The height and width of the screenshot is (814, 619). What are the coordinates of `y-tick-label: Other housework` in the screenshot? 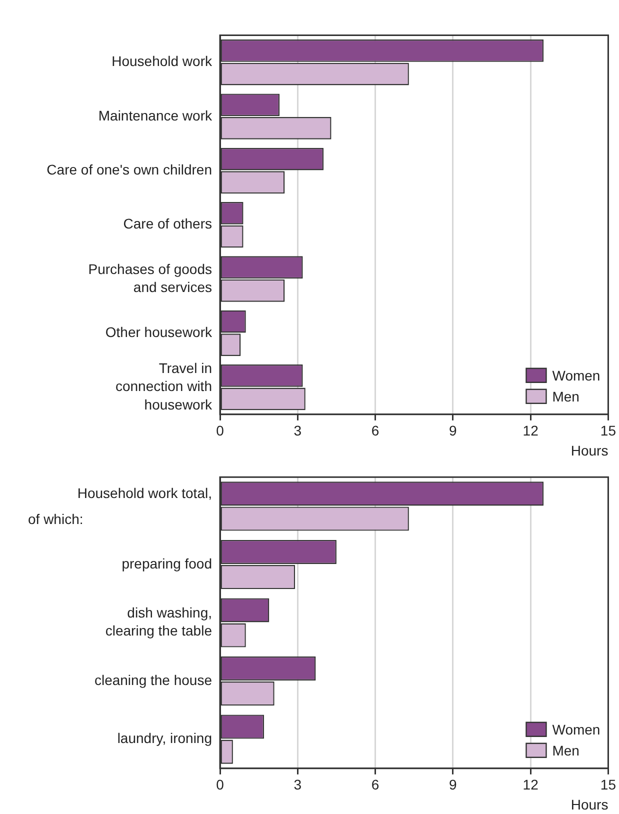 It's located at (159, 332).